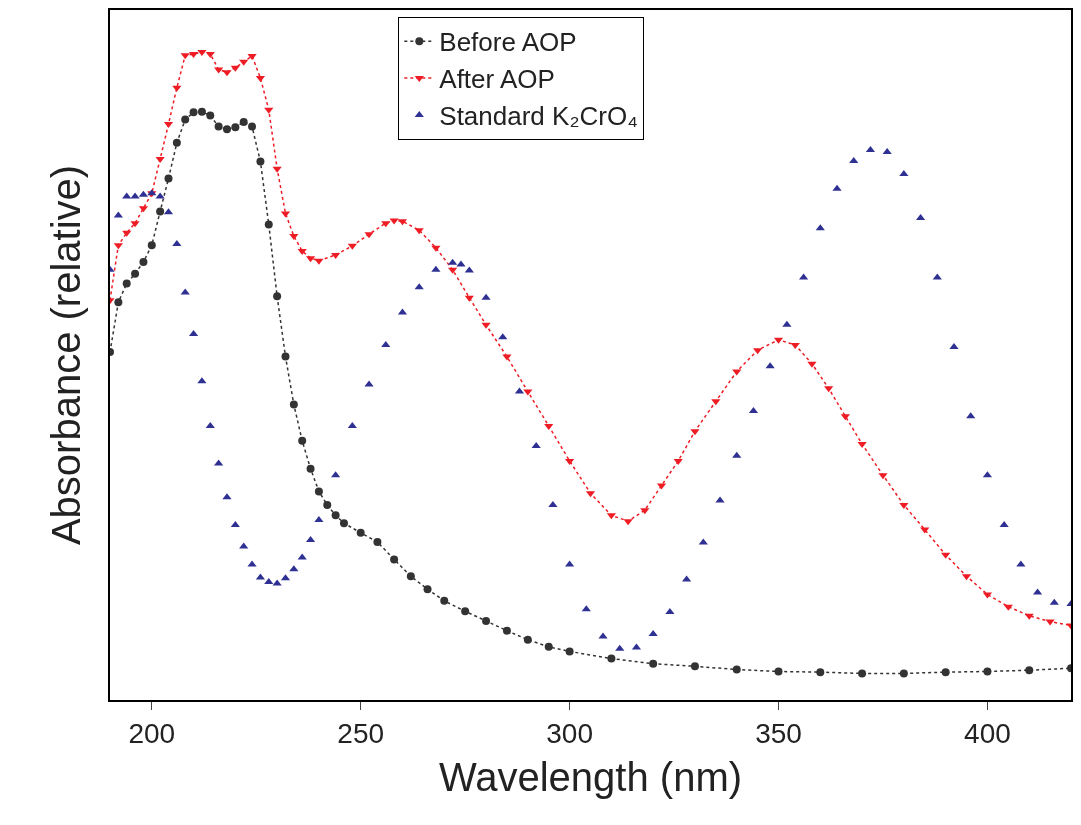 This screenshot has width=1081, height=825. Describe the element at coordinates (66, 355) in the screenshot. I see `y-axis-title: Absorbance (relative)` at that location.